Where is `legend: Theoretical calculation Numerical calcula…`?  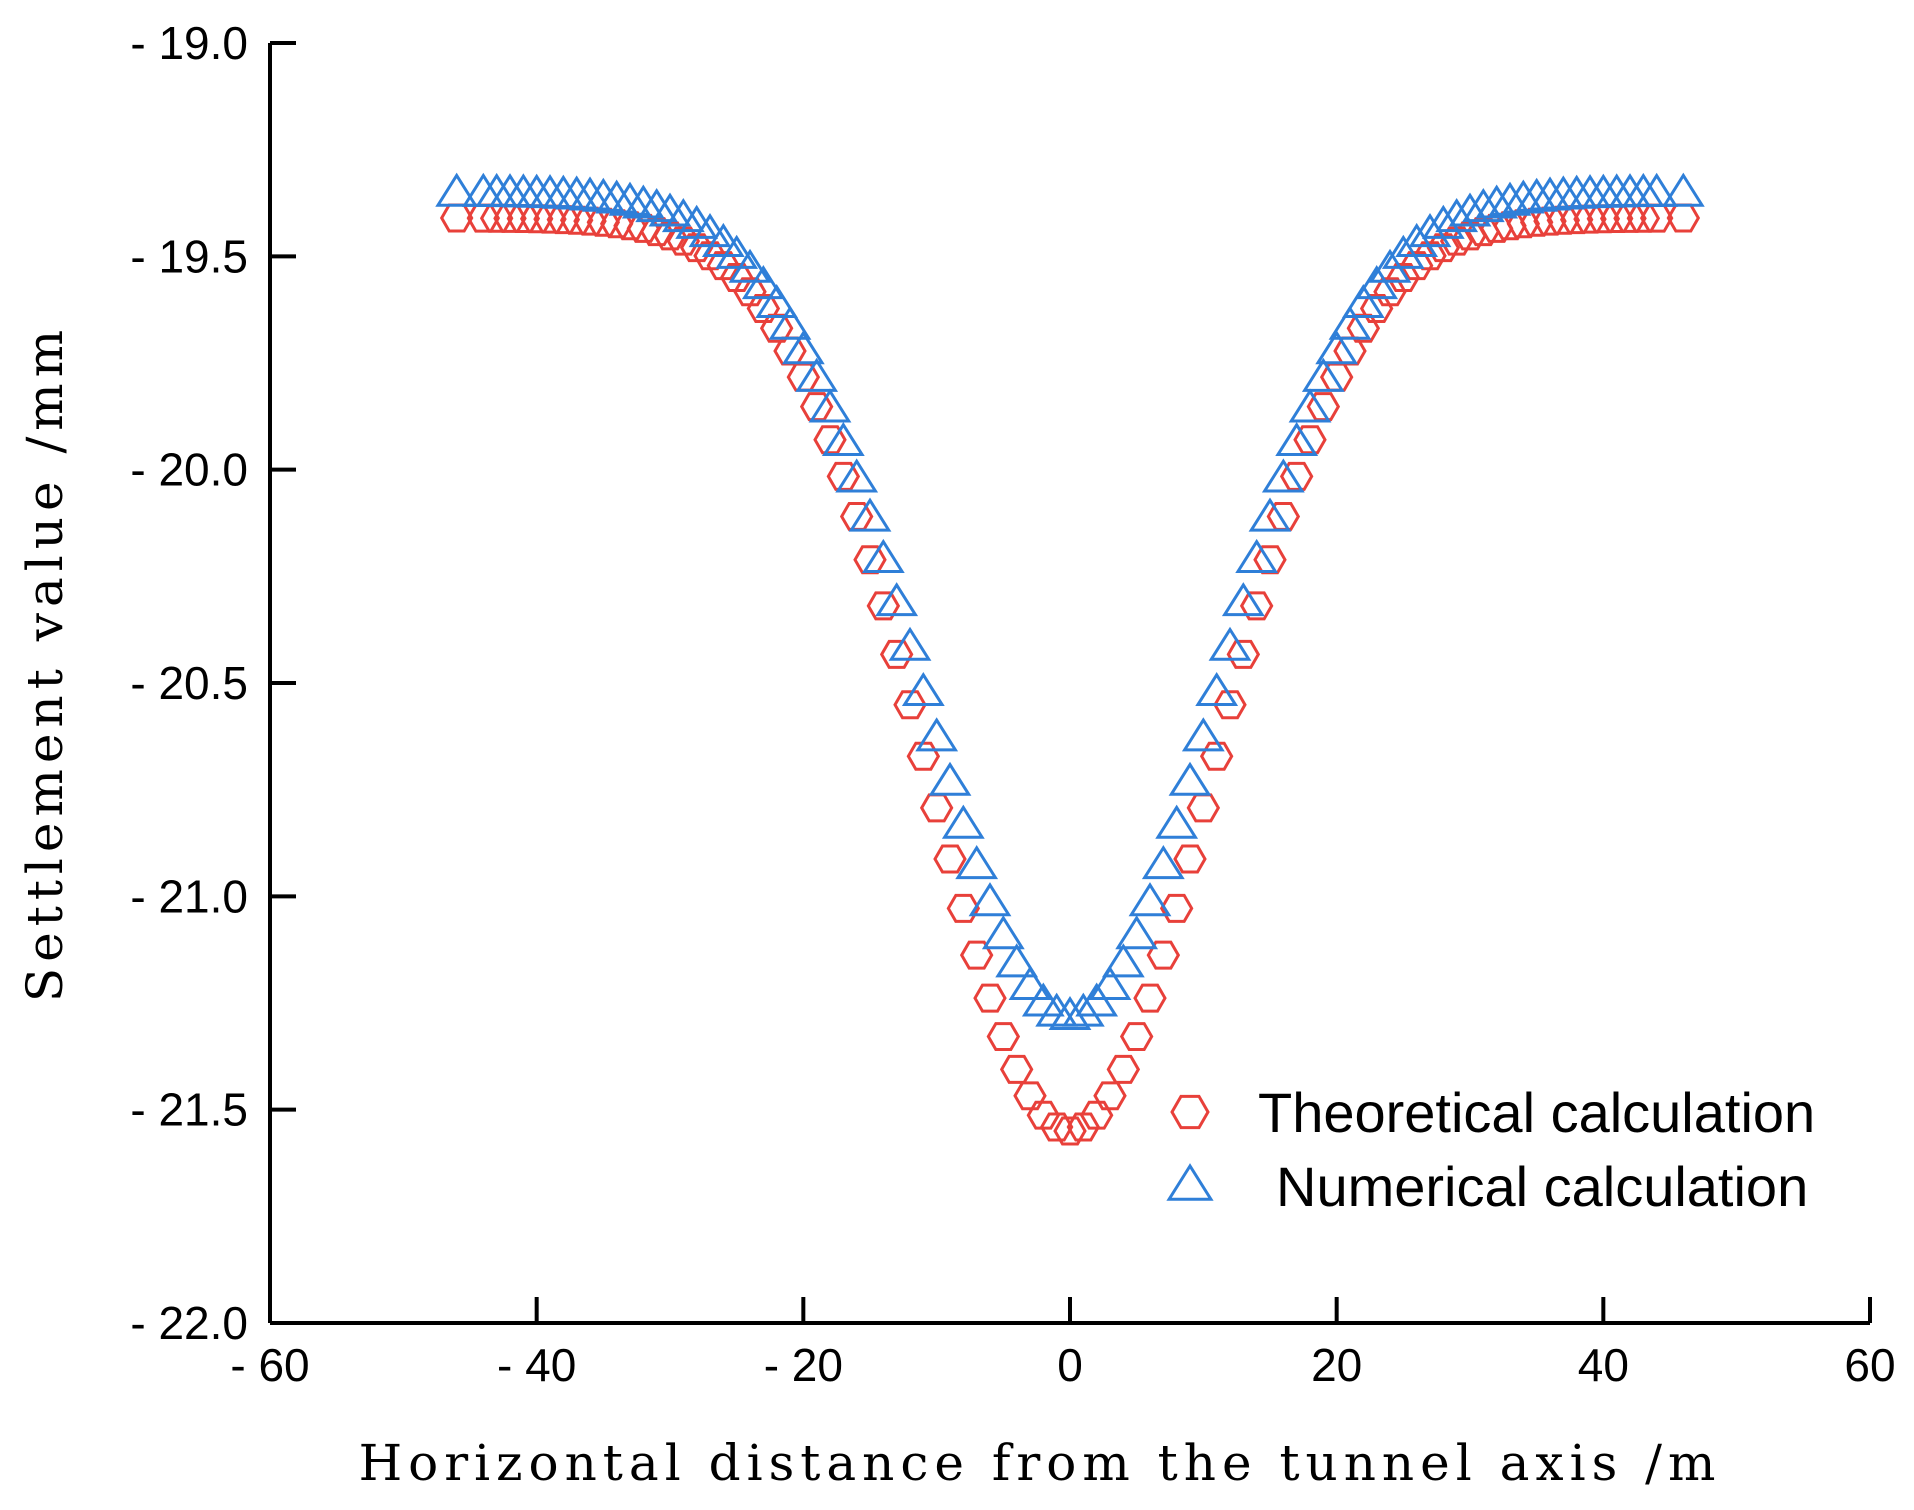 legend: Theoretical calculation Numerical calcula… is located at coordinates (1490, 1149).